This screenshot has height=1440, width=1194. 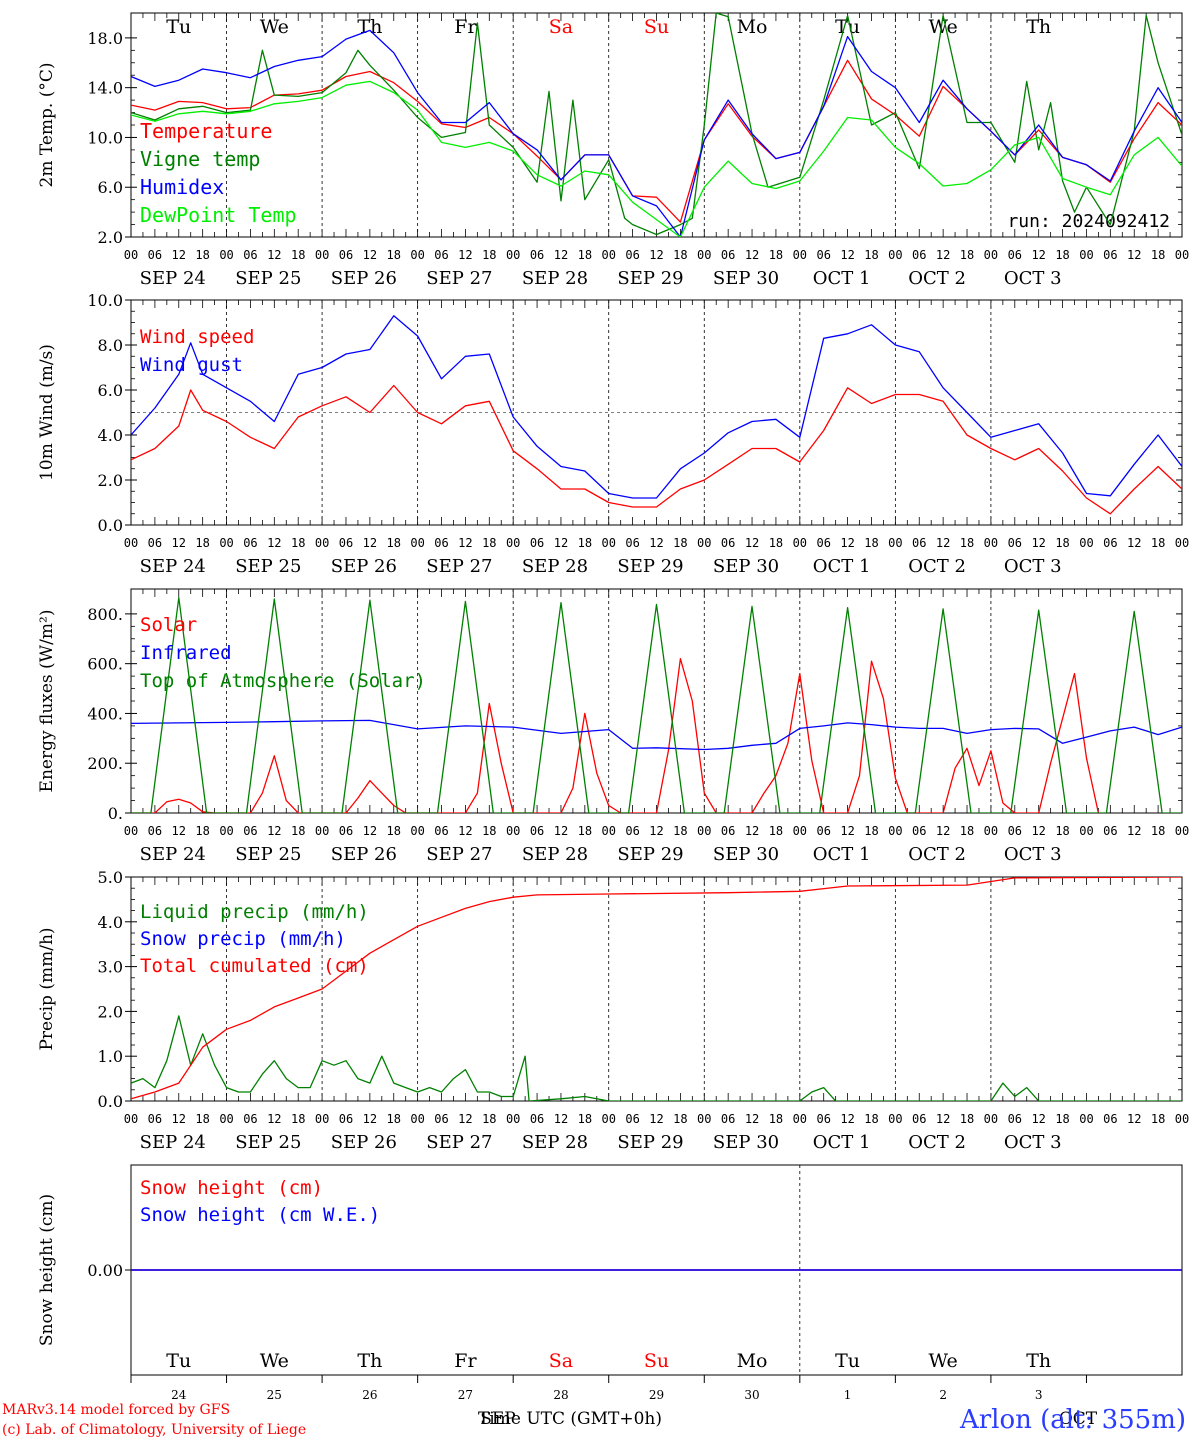 What do you see at coordinates (110, 390) in the screenshot?
I see `y-tick-label: 6.0` at bounding box center [110, 390].